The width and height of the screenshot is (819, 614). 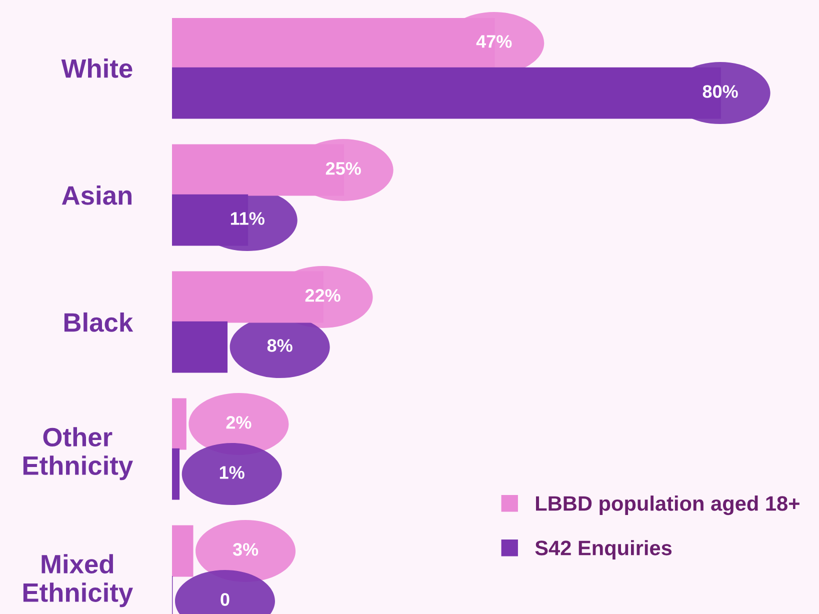 What do you see at coordinates (78, 453) in the screenshot?
I see `y-tick-label: Other Ethnicity` at bounding box center [78, 453].